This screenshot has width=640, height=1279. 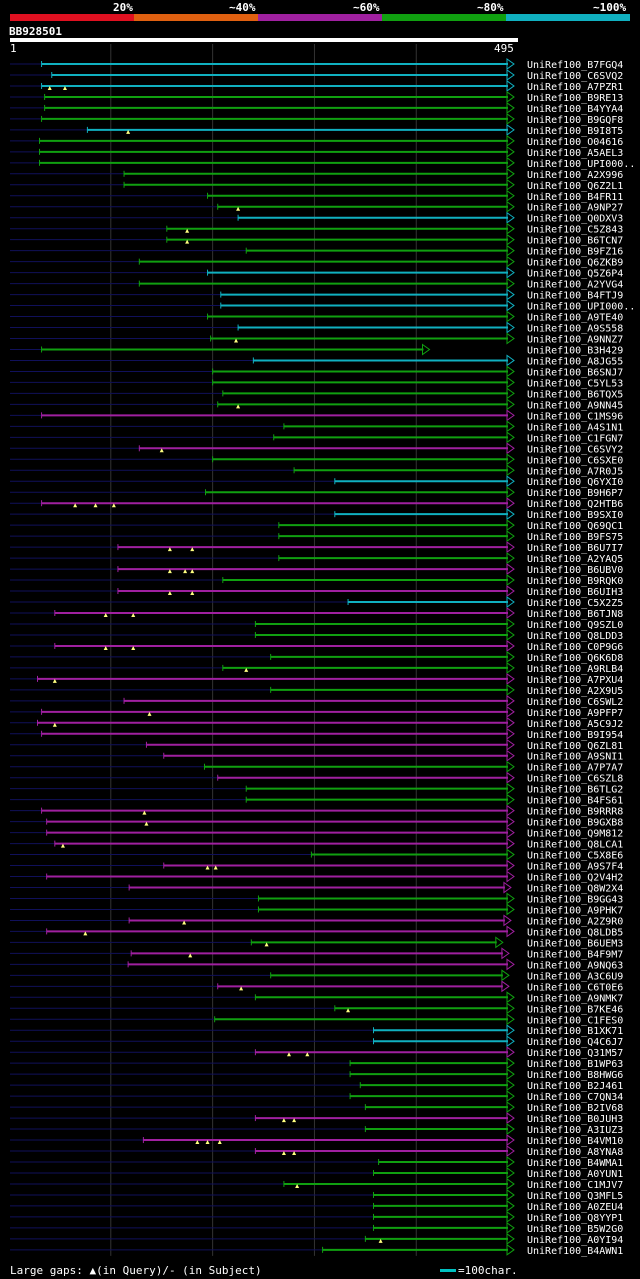 I want to click on hit-label: UniRef100_B9I8T5, so click(x=575, y=131).